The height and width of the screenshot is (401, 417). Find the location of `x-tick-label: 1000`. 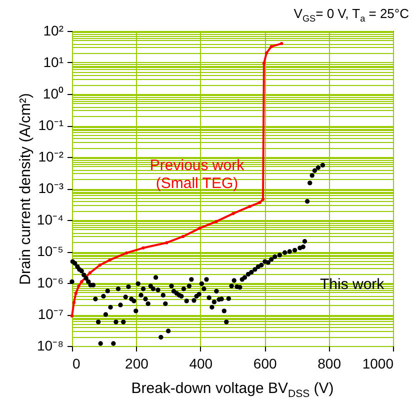

x-tick-label: 1000 is located at coordinates (378, 364).